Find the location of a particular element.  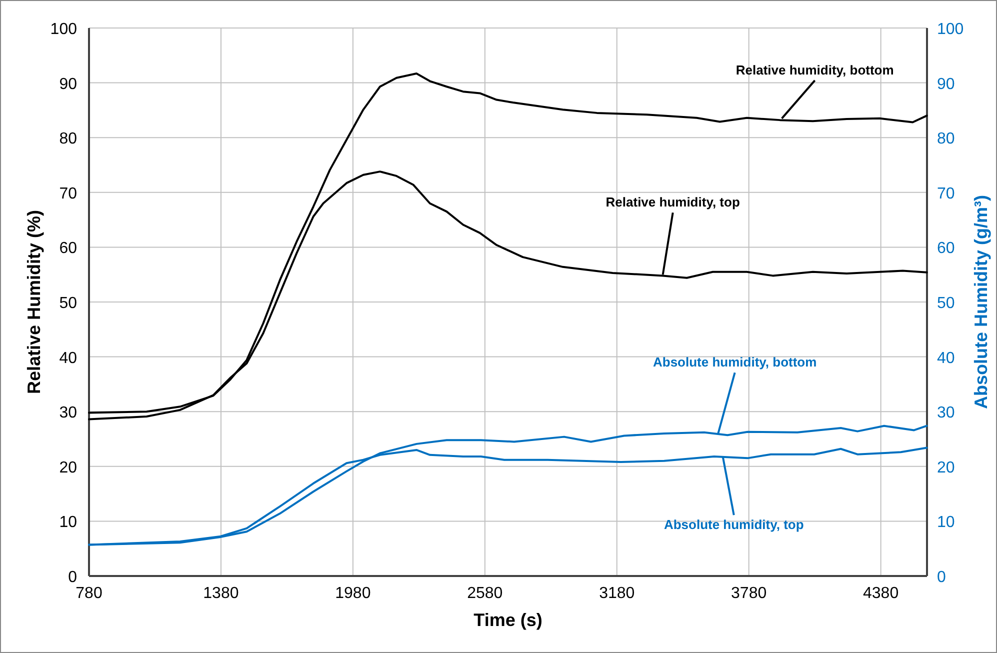

y-tick-label: 20 is located at coordinates (68, 467).